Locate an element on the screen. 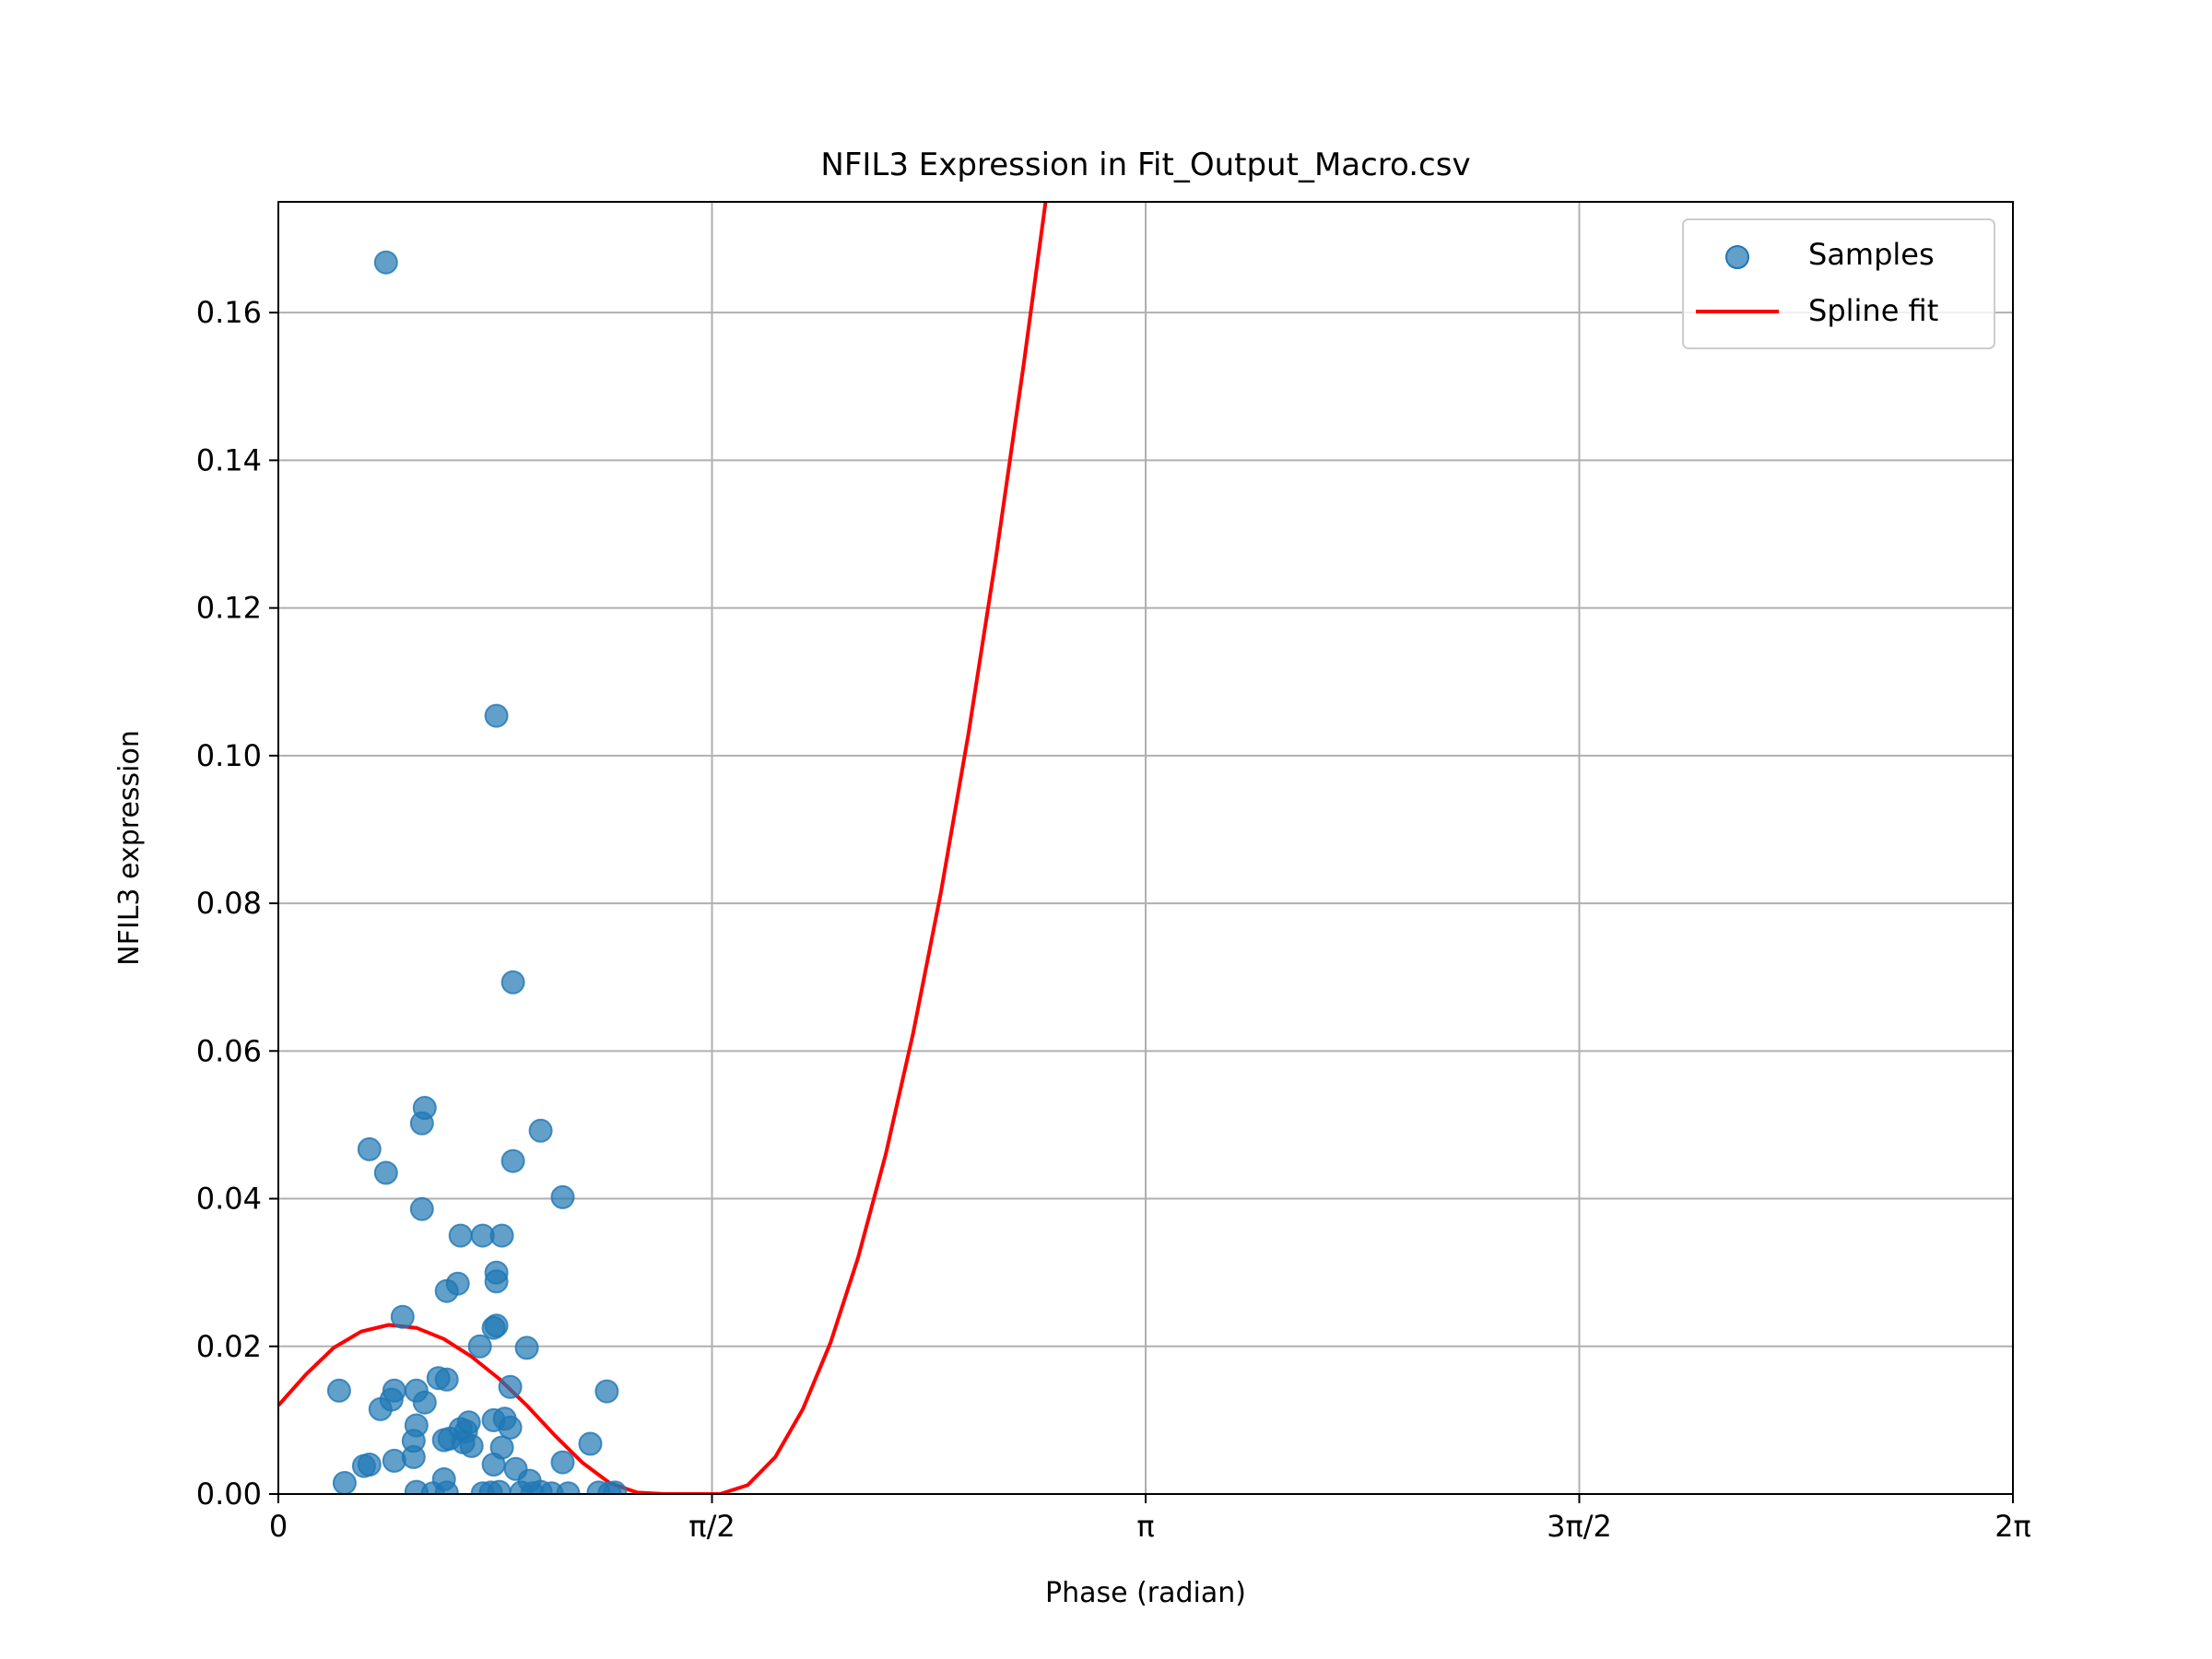  scatter-series is located at coordinates (477, 872).